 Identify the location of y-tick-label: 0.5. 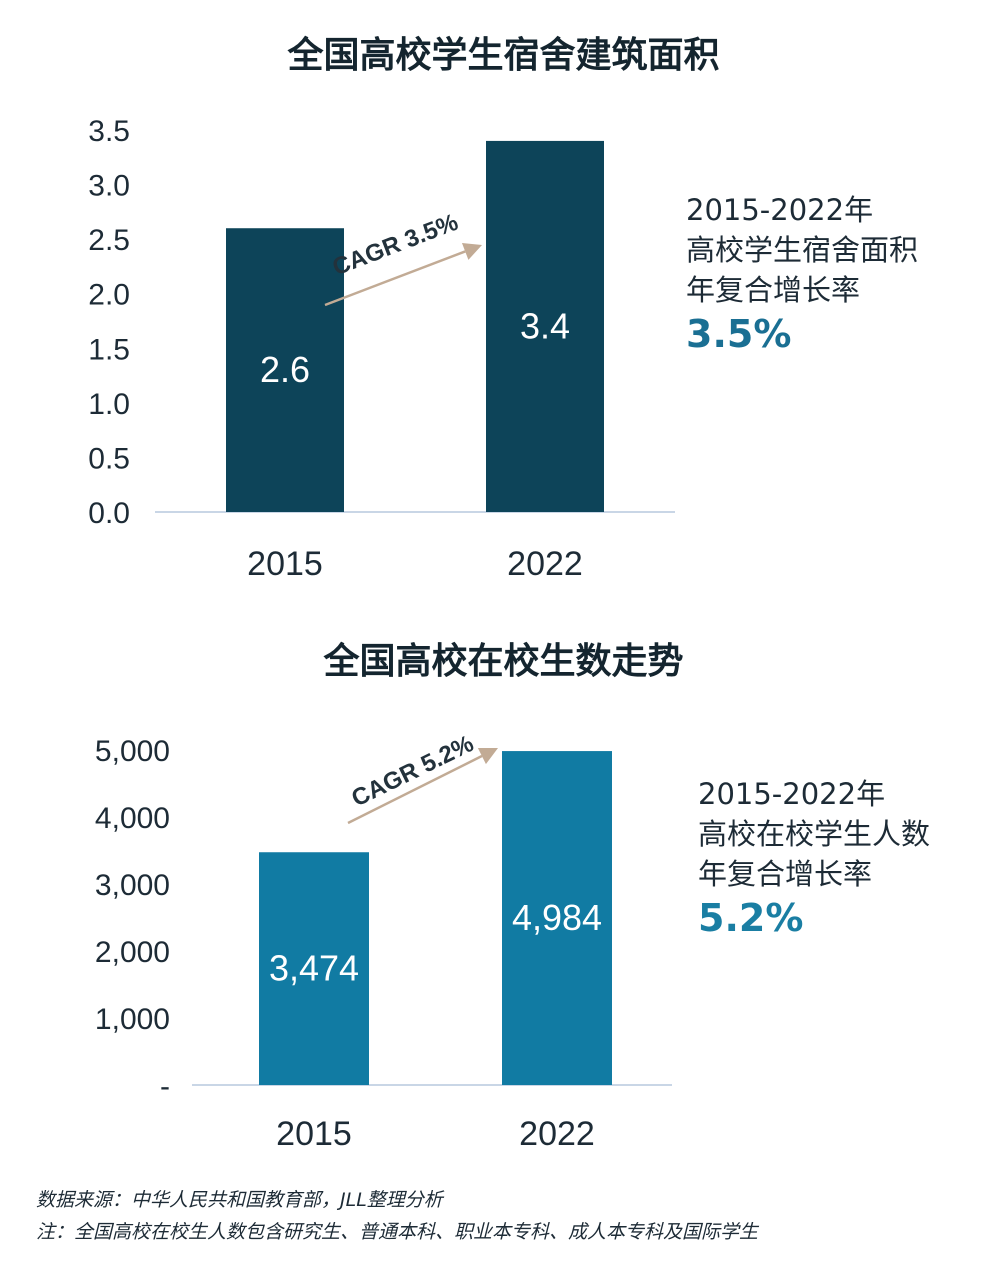
(109, 458).